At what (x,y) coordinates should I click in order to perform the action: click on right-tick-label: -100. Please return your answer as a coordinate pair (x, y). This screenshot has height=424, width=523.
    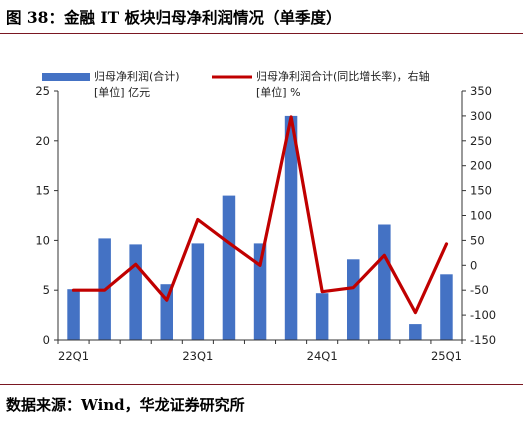
    Looking at the image, I should click on (483, 315).